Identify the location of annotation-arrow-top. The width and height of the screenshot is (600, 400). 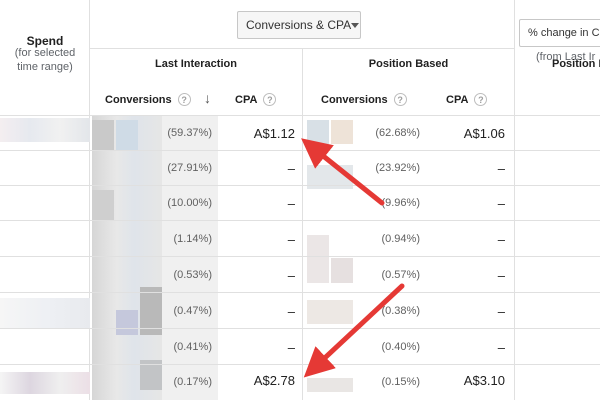
(343, 172).